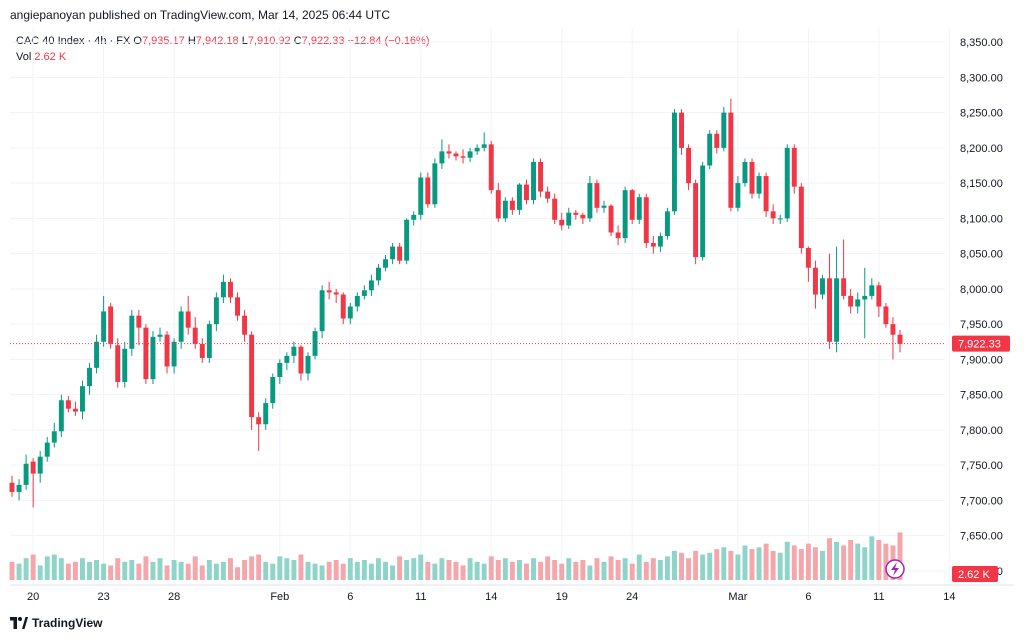  What do you see at coordinates (73, 41) in the screenshot?
I see `symbol-title: CAC 40 Index · 4h · FX` at bounding box center [73, 41].